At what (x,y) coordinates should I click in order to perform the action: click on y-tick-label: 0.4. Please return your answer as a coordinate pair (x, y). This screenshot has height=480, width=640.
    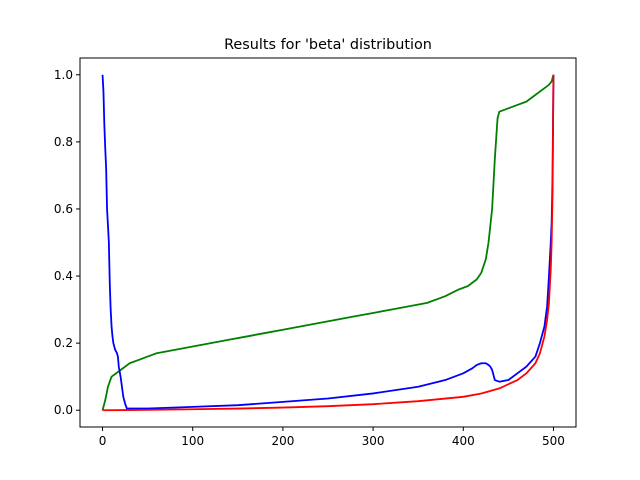
    Looking at the image, I should click on (63, 276).